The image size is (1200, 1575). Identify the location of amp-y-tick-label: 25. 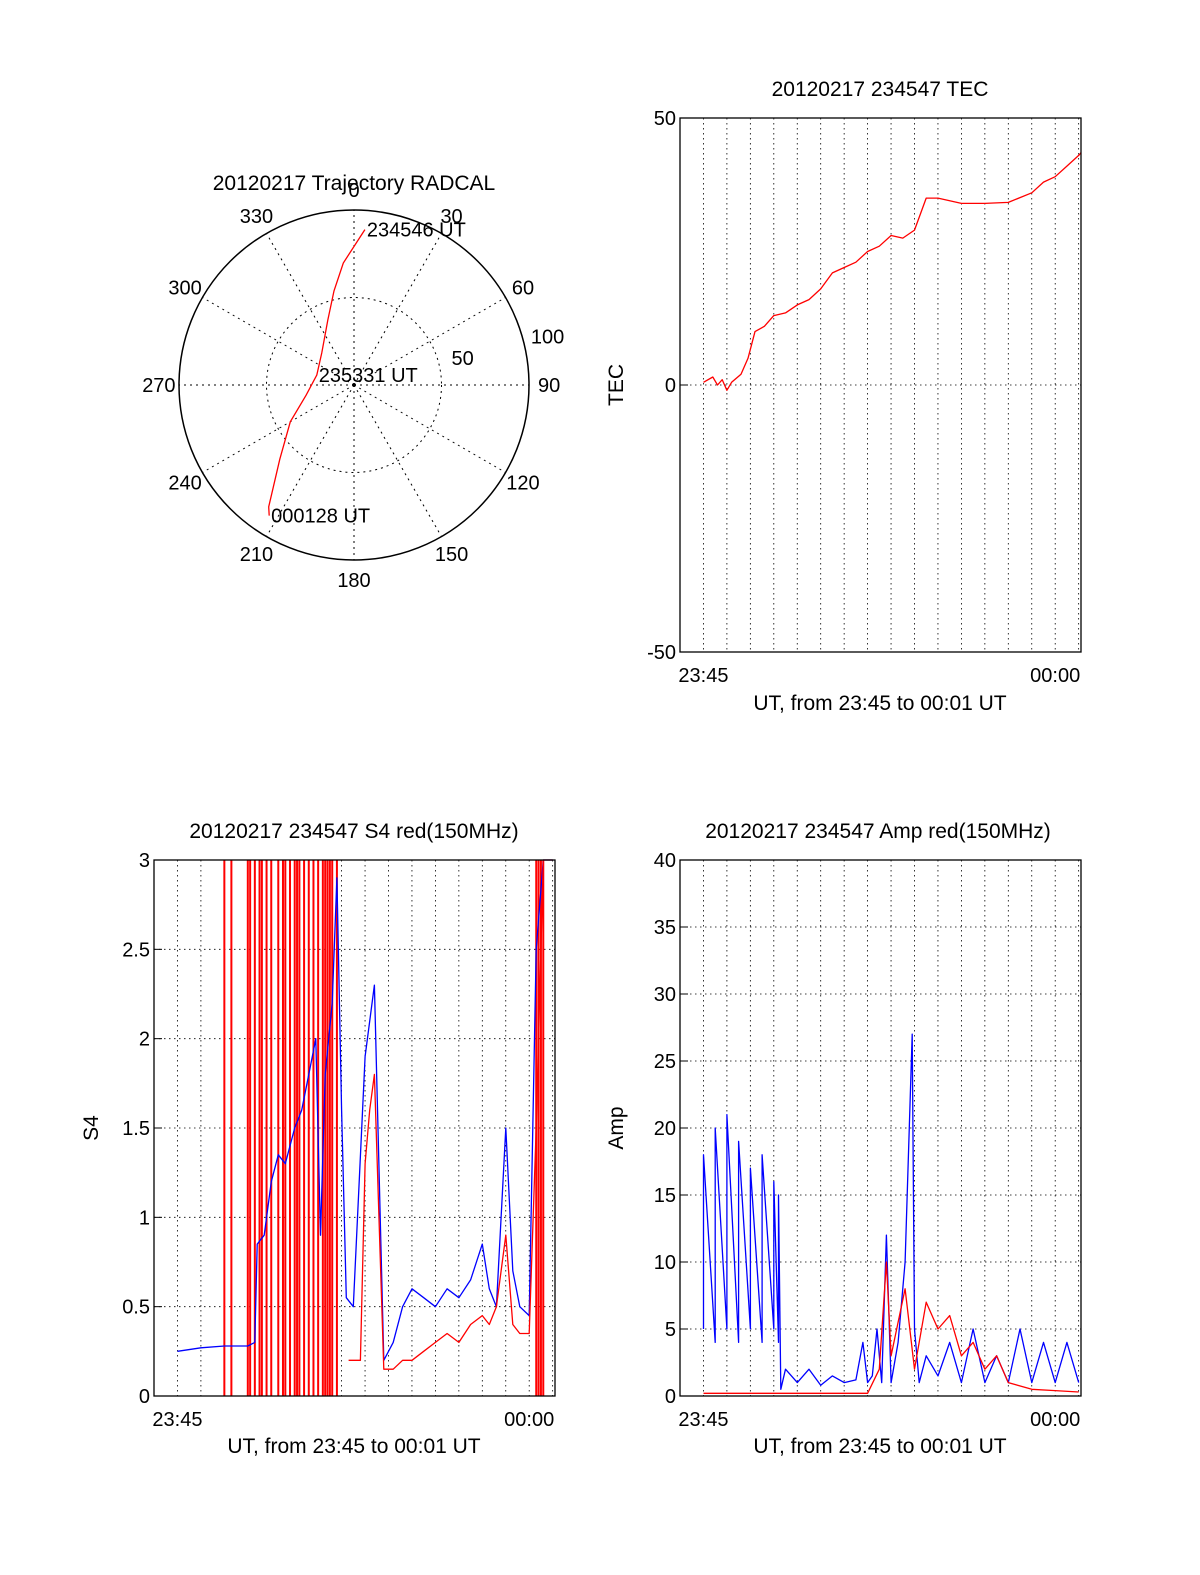
(665, 1062).